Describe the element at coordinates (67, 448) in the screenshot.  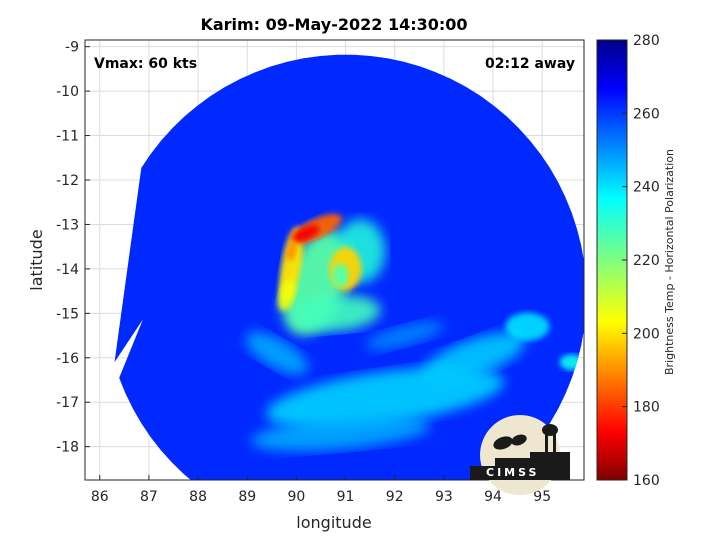
I see `y-tick-label: -18` at that location.